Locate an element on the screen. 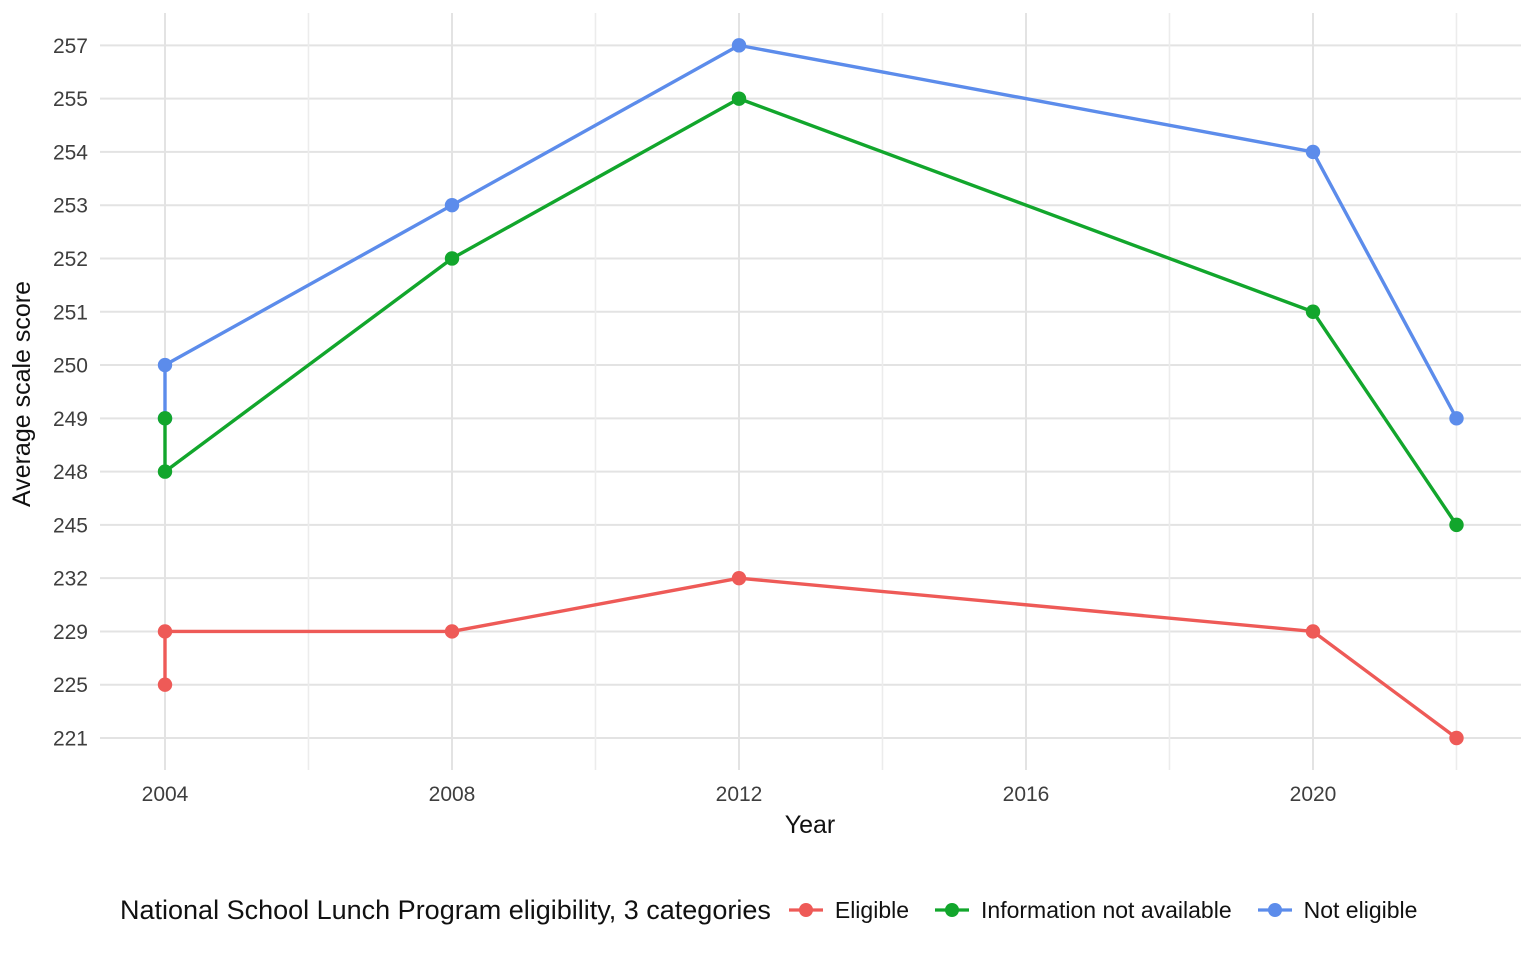 The height and width of the screenshot is (960, 1536). y-axis-tick-label: 255 is located at coordinates (70, 99).